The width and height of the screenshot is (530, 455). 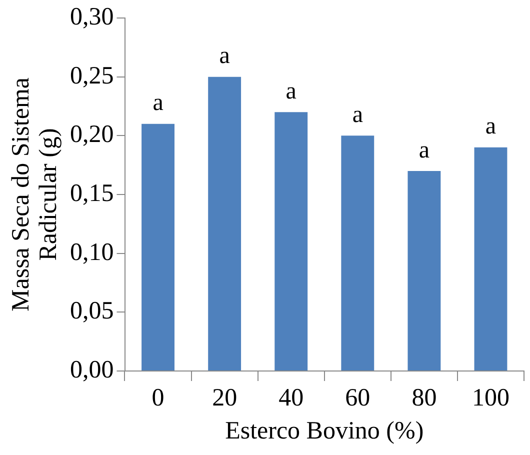 What do you see at coordinates (158, 398) in the screenshot?
I see `x-tick-label: 0` at bounding box center [158, 398].